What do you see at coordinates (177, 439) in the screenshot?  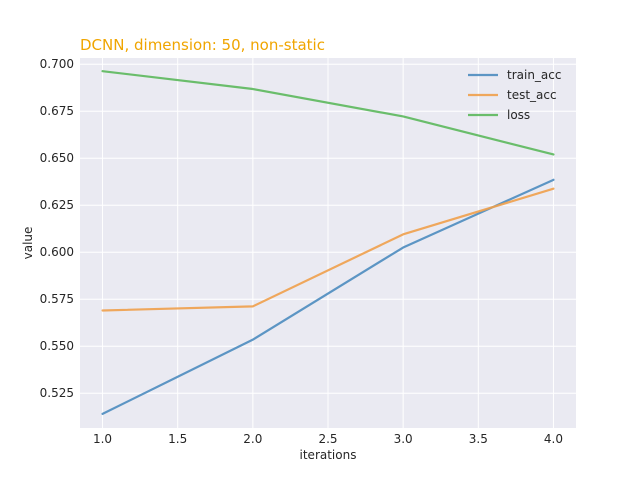 I see `x-tick-label: 1.5` at bounding box center [177, 439].